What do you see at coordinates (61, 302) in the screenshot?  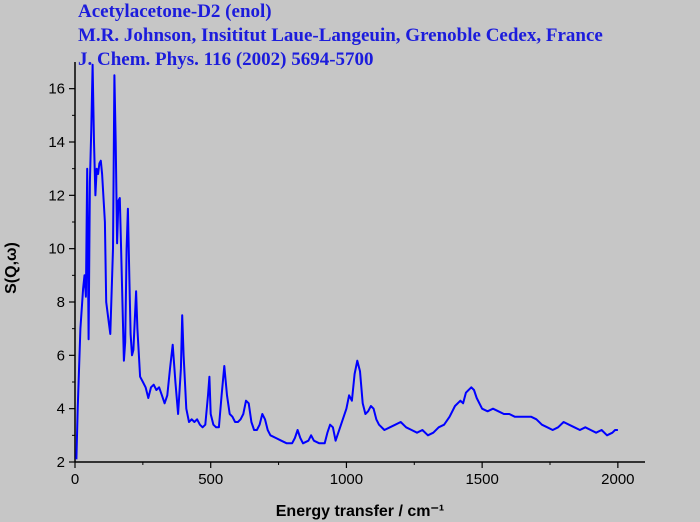 I see `y-tick-label: 8` at bounding box center [61, 302].